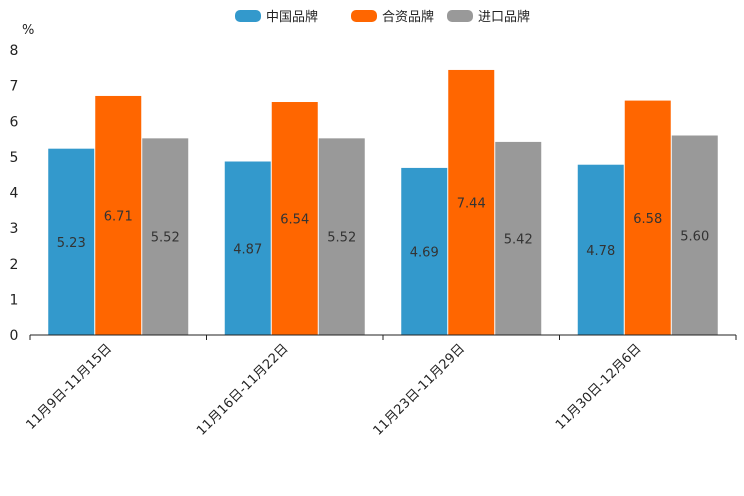 The height and width of the screenshot is (496, 744). Describe the element at coordinates (14, 300) in the screenshot. I see `y-tick-label: 1` at that location.